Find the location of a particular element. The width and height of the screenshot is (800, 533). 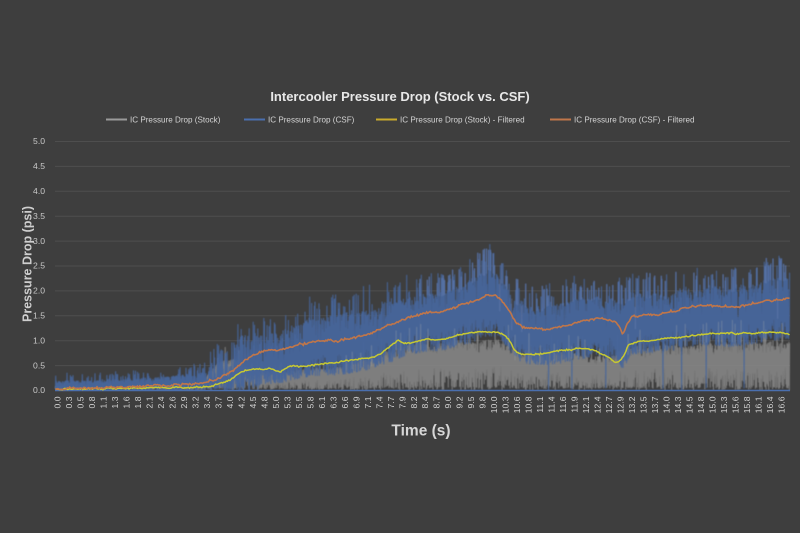

svg-text: 10.8 is located at coordinates (529, 404).